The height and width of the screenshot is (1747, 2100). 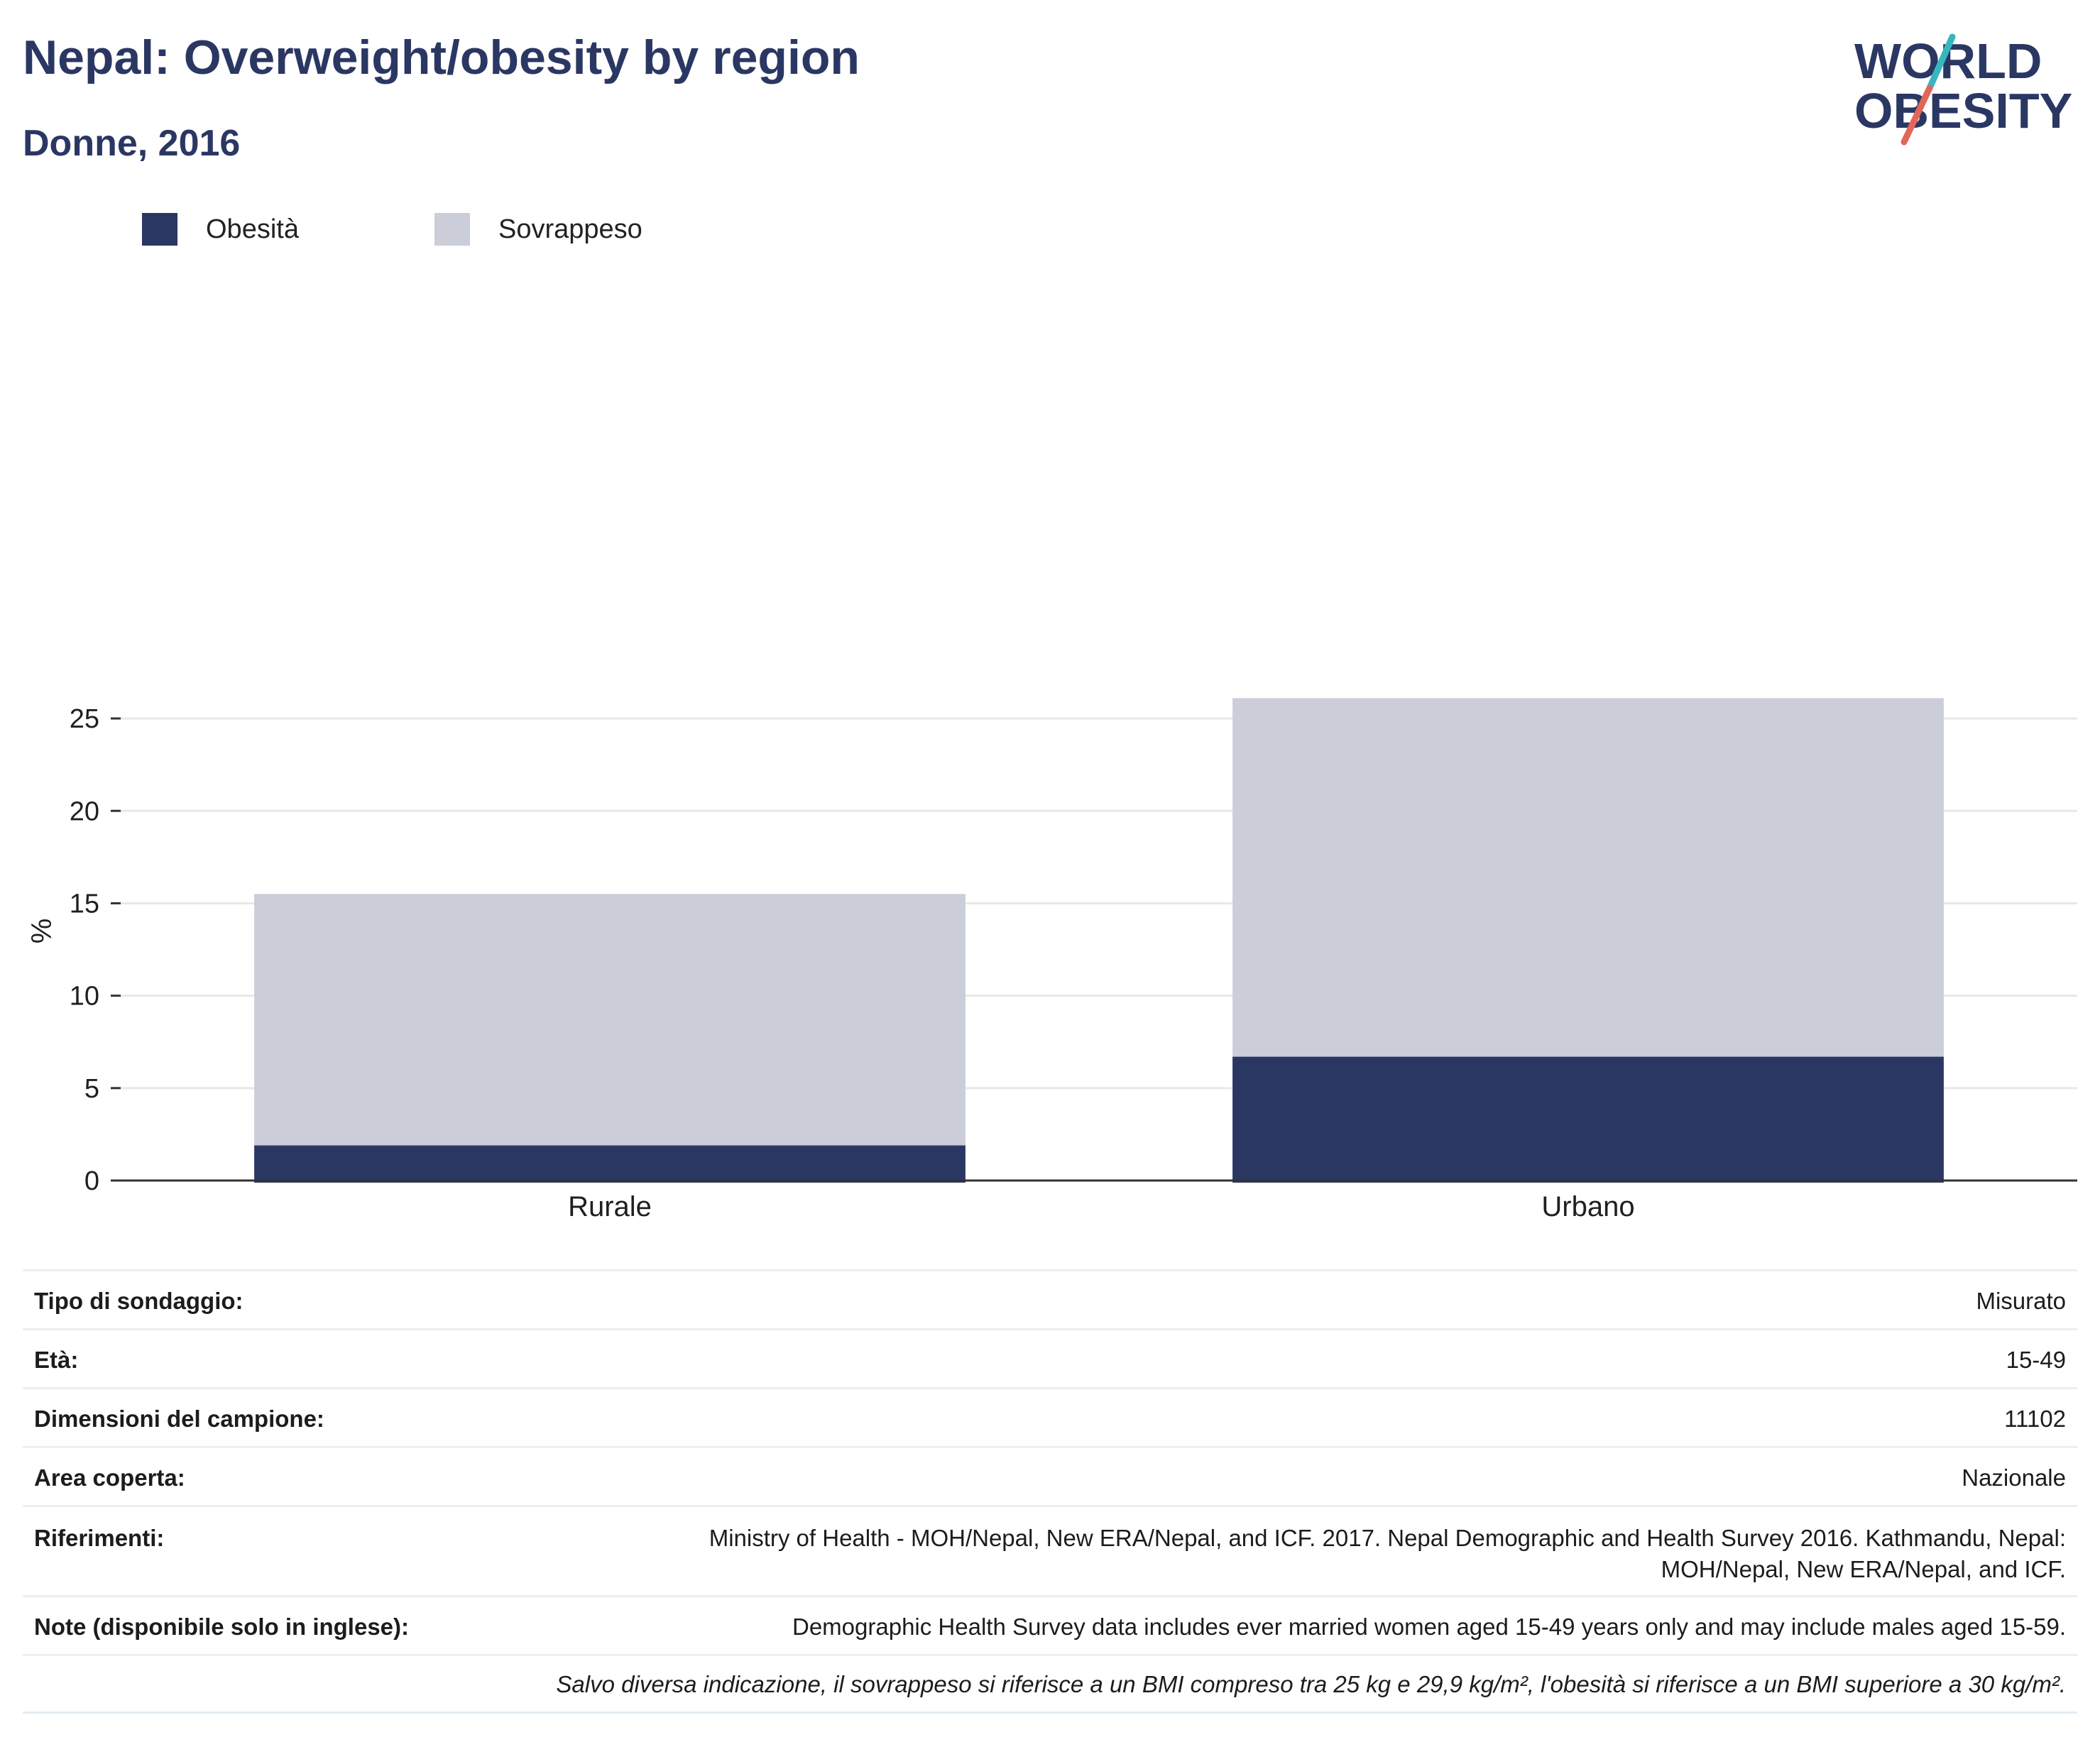 I want to click on y-tick-label: 20, so click(x=84, y=811).